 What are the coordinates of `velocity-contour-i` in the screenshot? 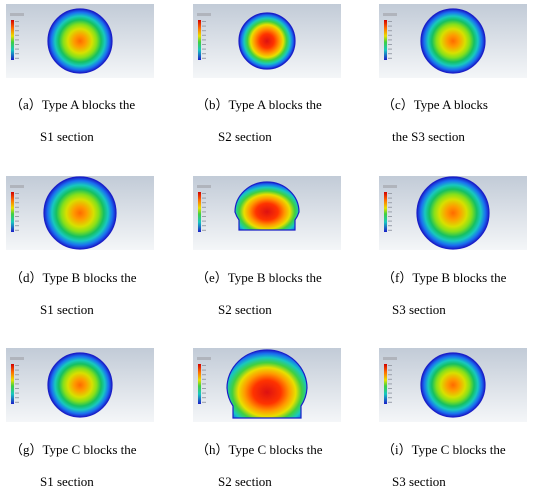 It's located at (453, 385).